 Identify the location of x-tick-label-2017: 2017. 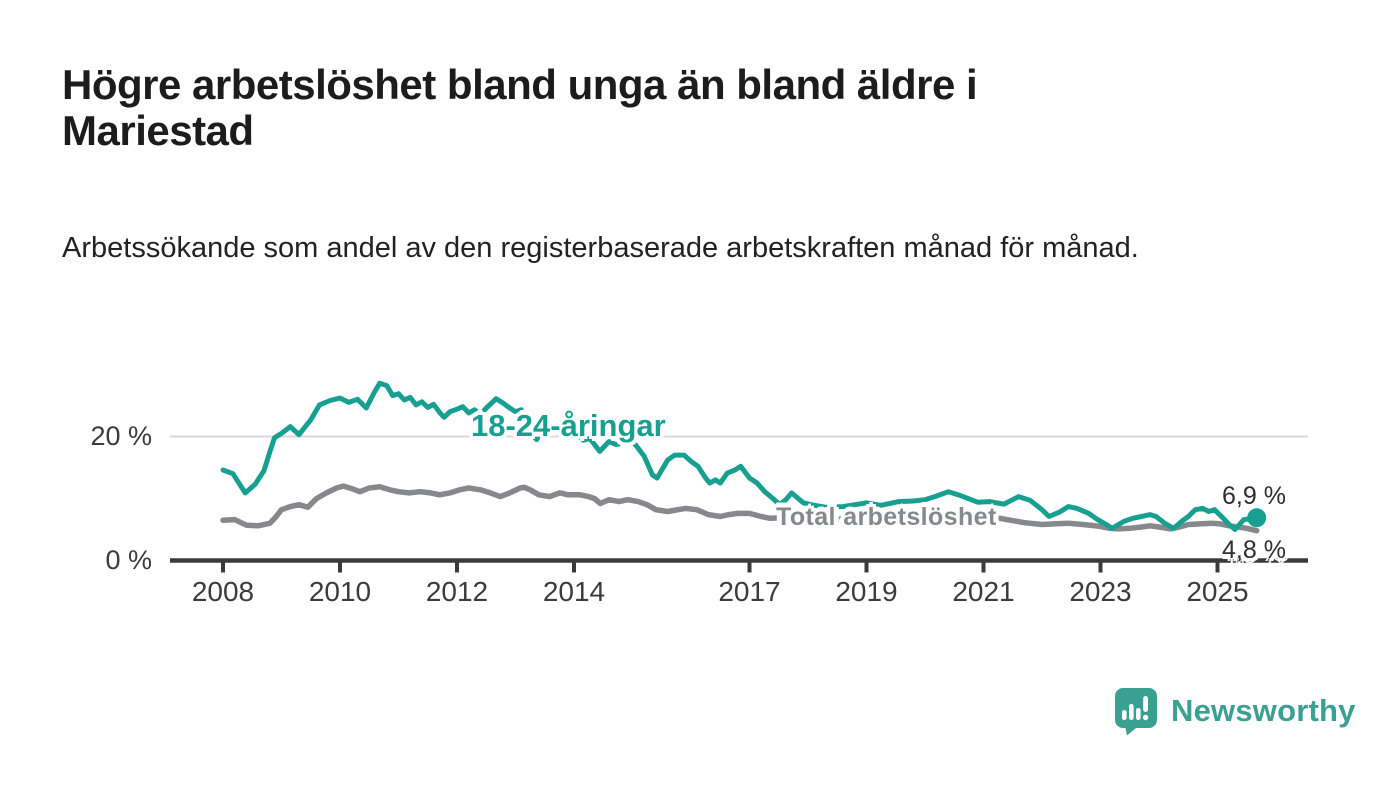
(749, 591).